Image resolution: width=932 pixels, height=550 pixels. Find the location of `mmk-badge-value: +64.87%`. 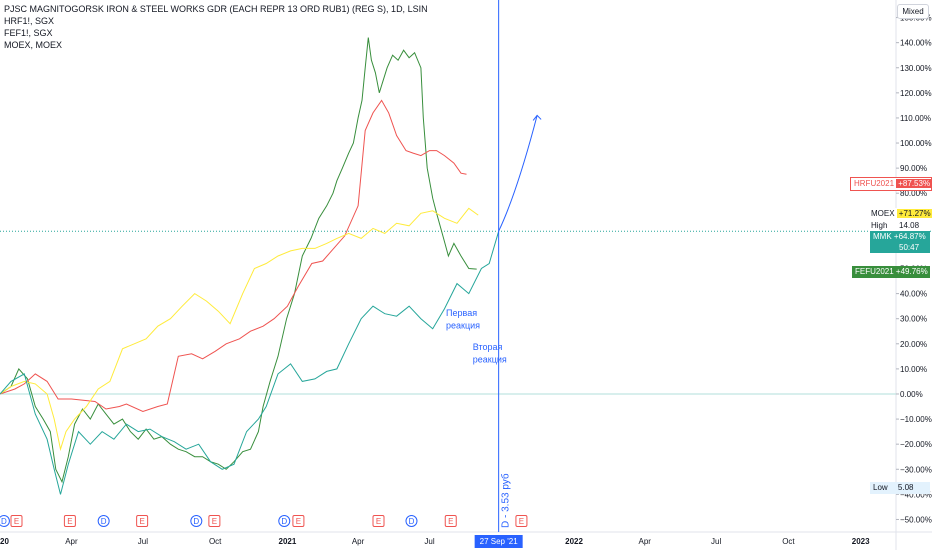

mmk-badge-value: +64.87% is located at coordinates (909, 236).